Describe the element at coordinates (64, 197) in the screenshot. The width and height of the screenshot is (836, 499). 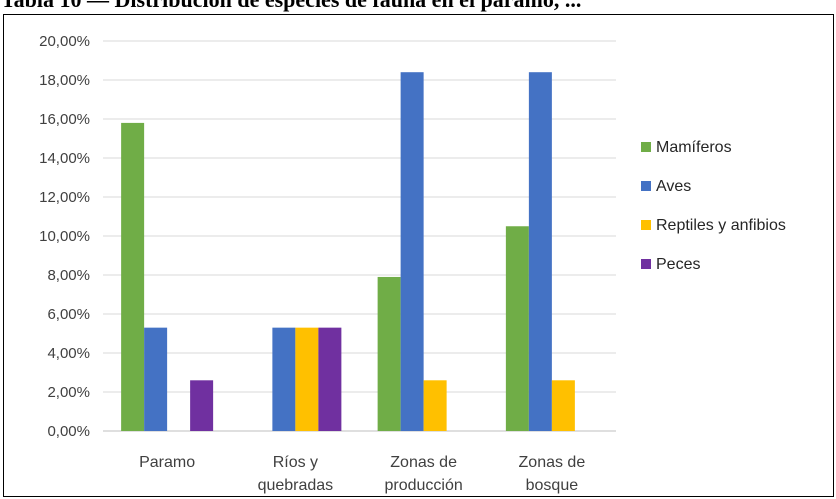
I see `y-tick-label: 12,00%` at that location.